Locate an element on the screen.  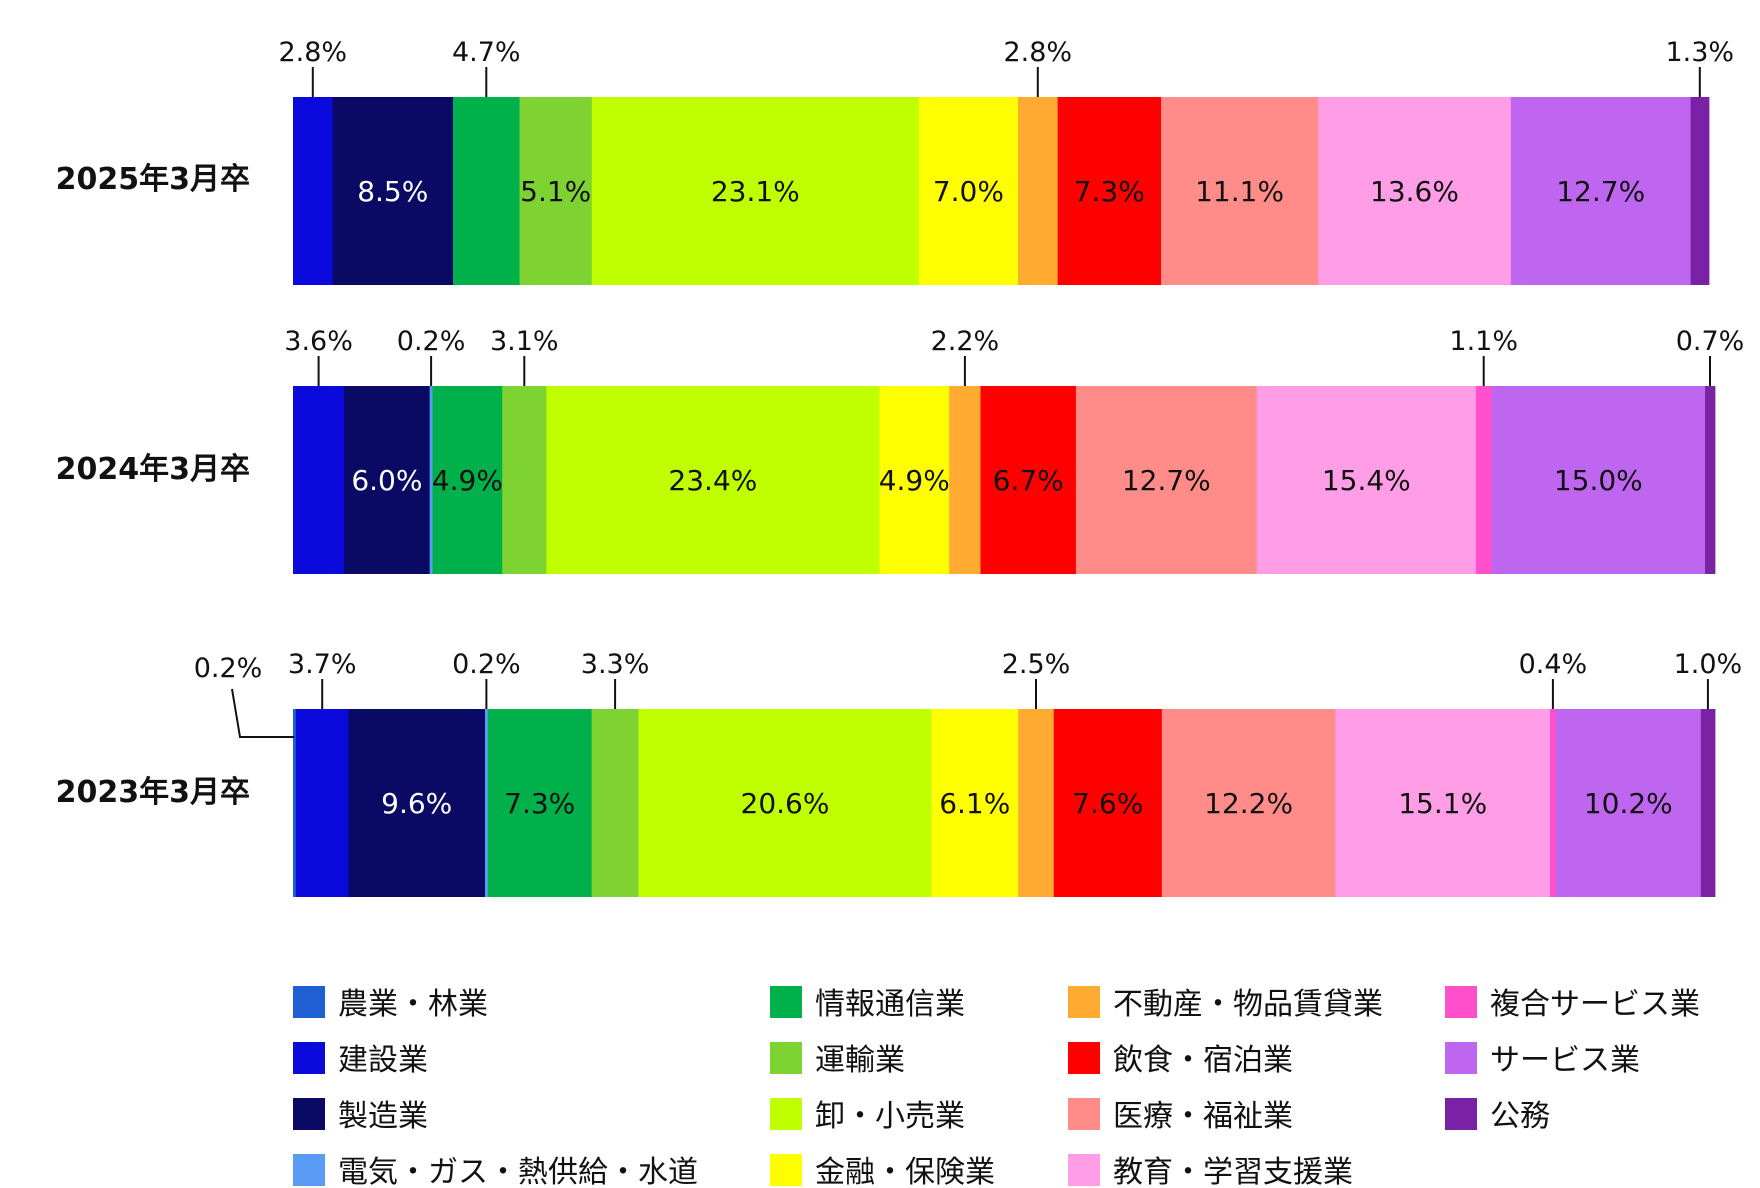
legend-label: 農業・林業 is located at coordinates (413, 1004).